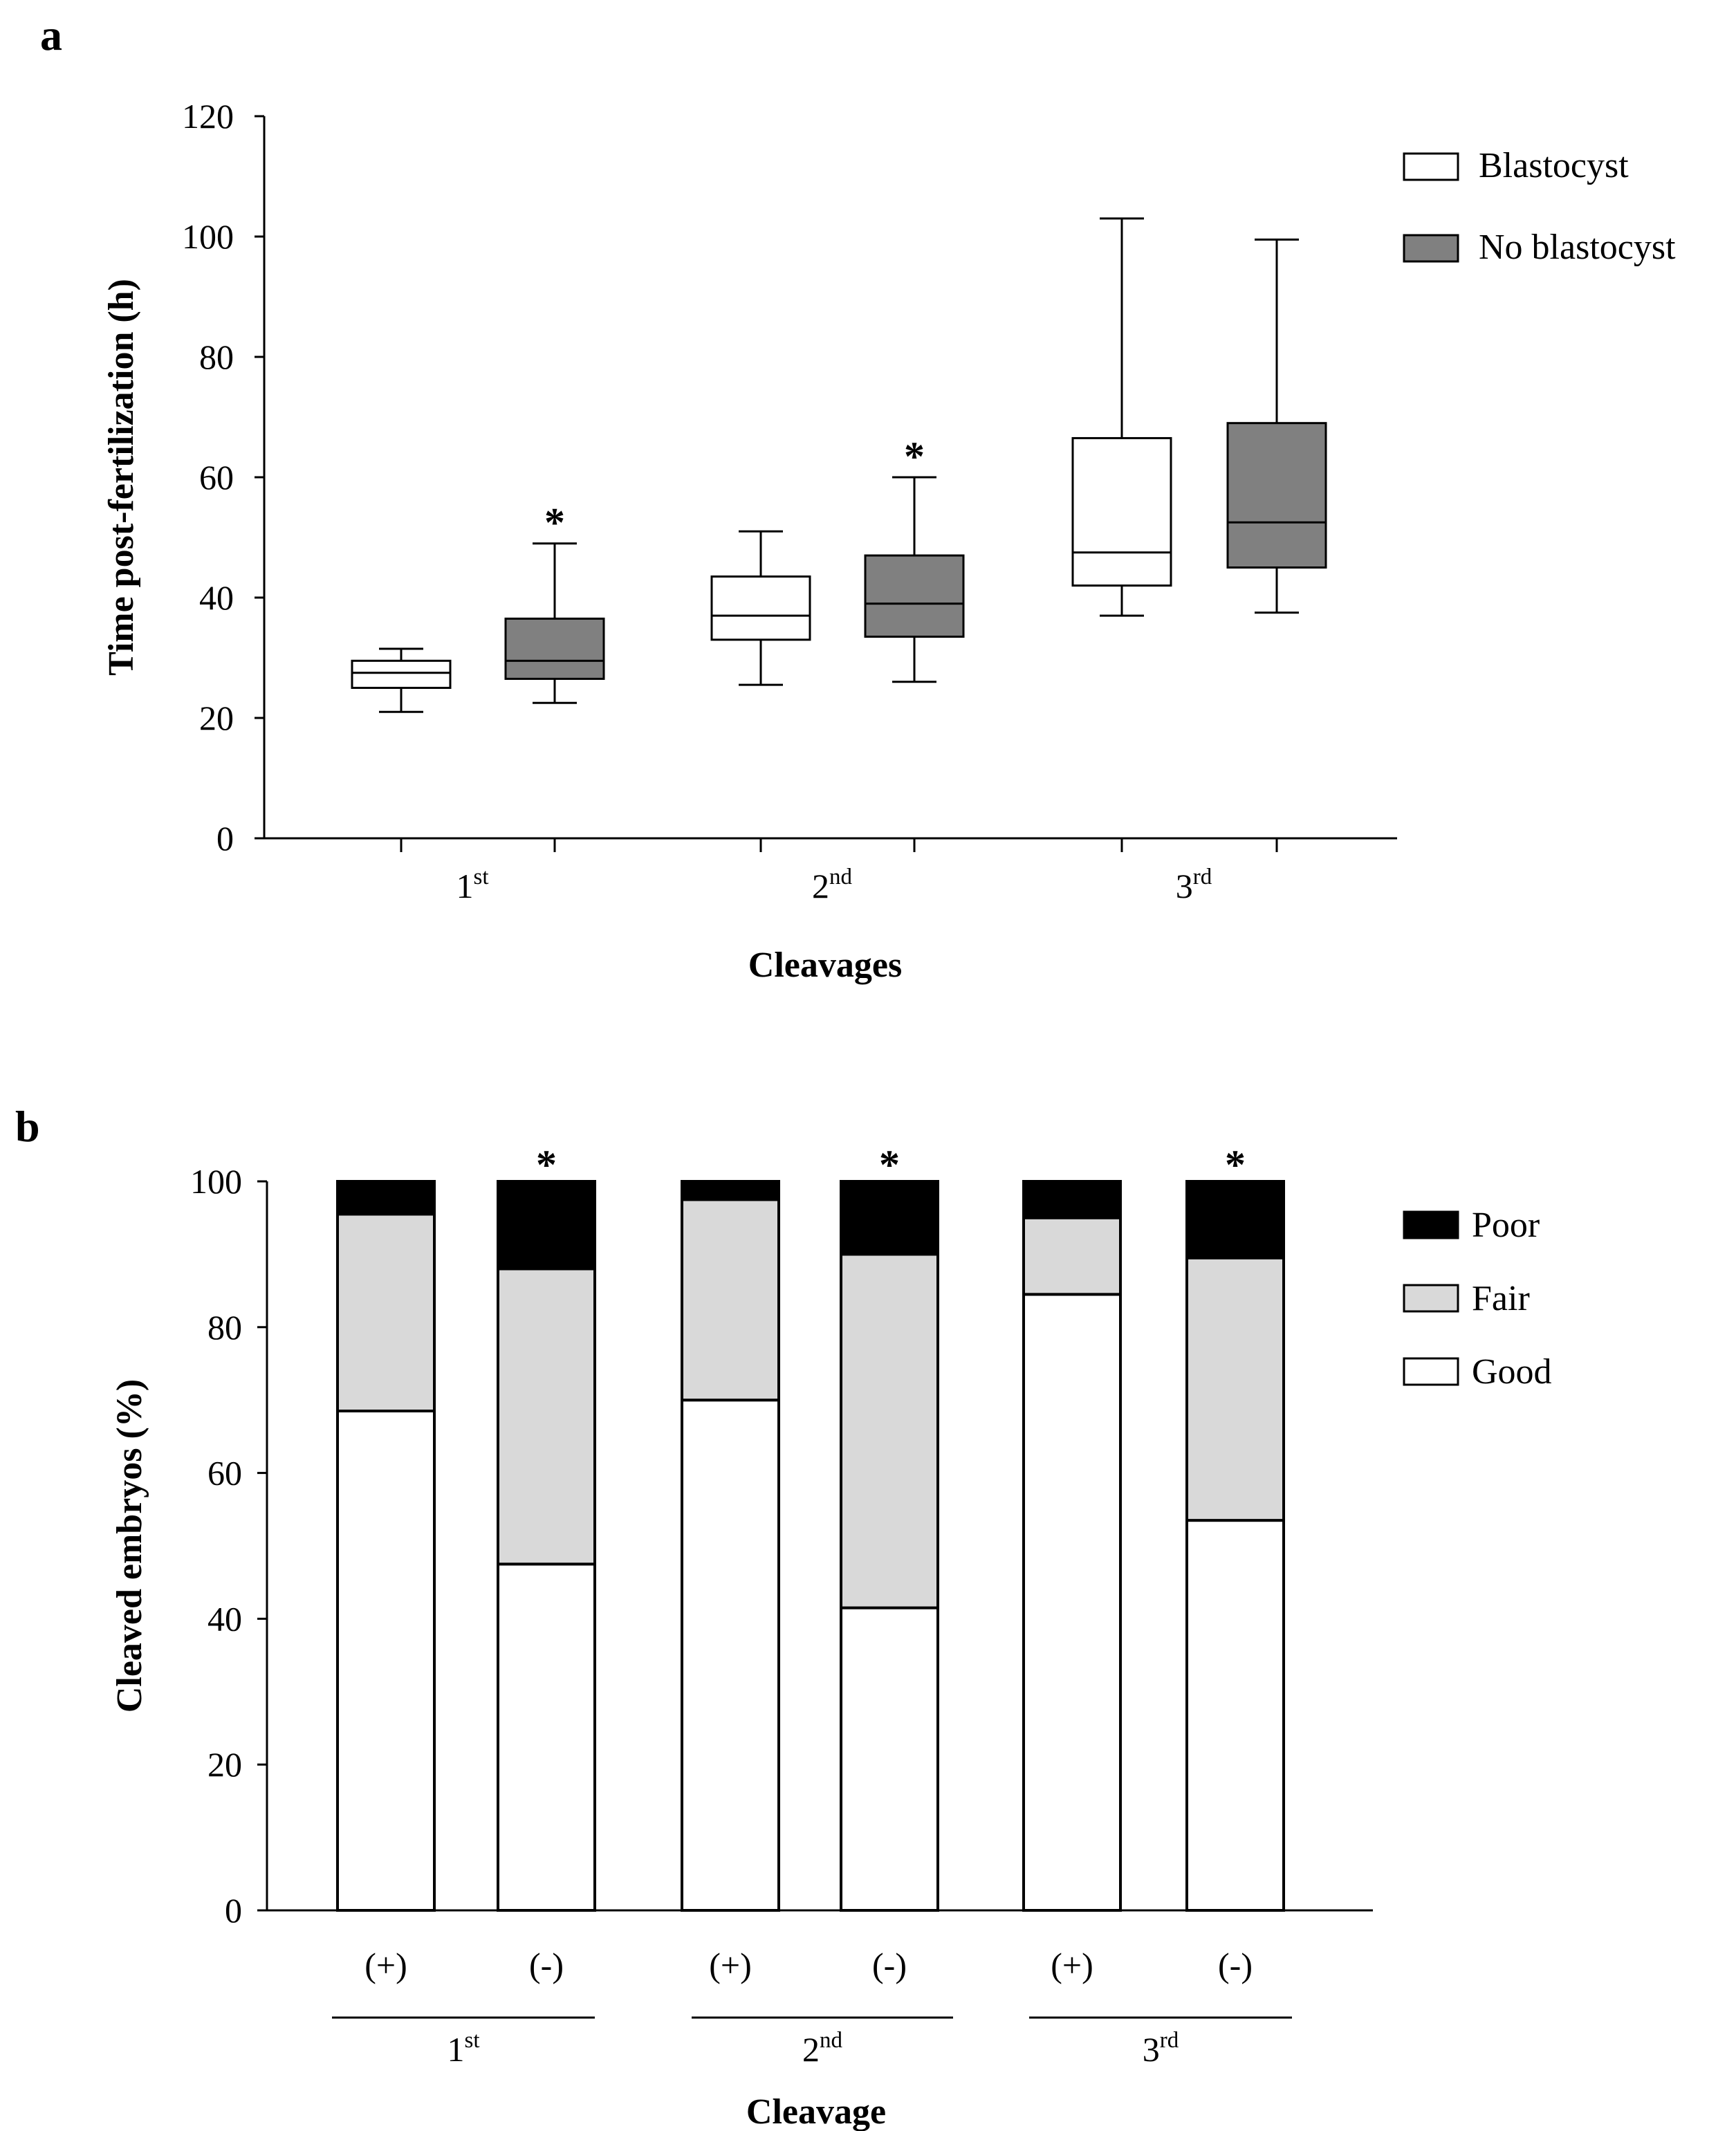 This screenshot has height=2131, width=1736. What do you see at coordinates (121, 477) in the screenshot?
I see `y-axis-title: Time post-fertilization (h)` at bounding box center [121, 477].